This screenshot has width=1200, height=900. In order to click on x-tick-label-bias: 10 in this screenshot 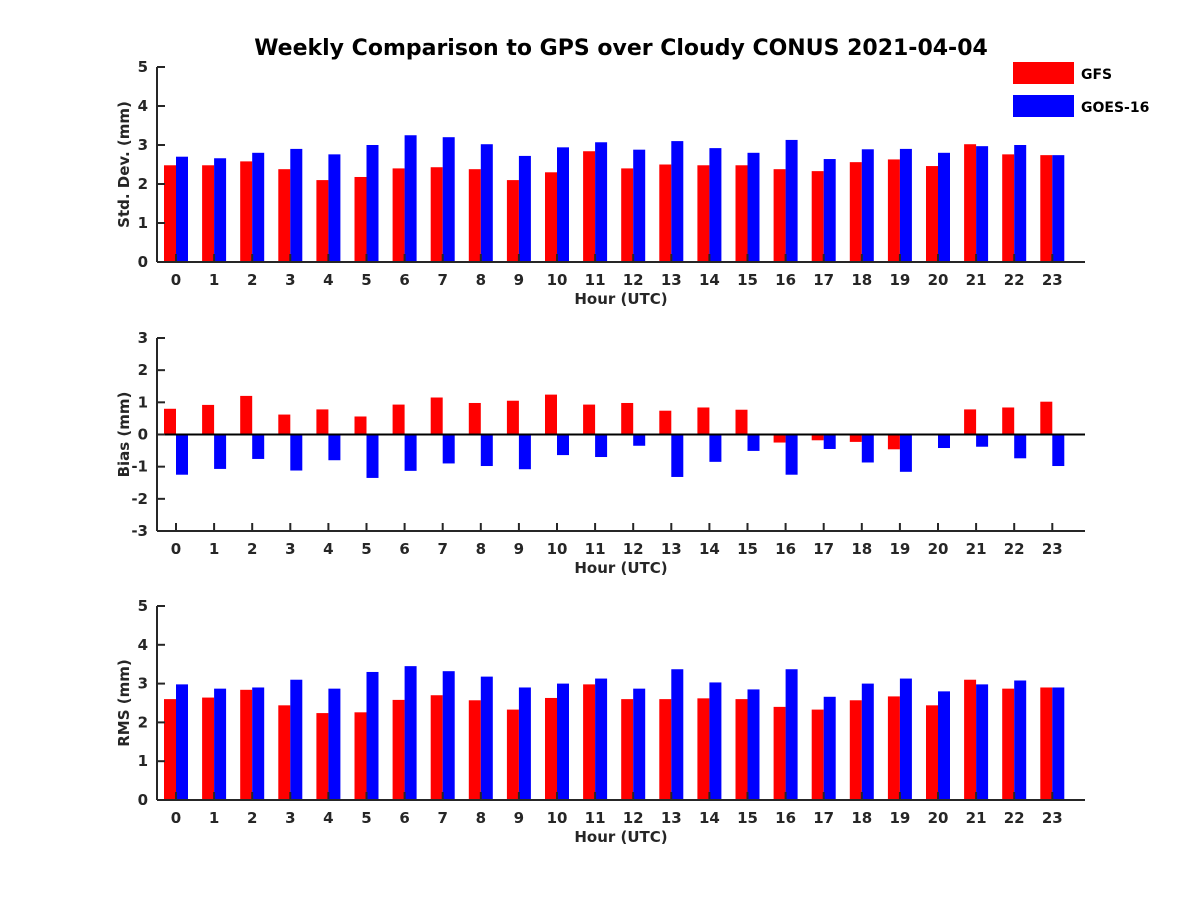, I will do `click(557, 549)`.